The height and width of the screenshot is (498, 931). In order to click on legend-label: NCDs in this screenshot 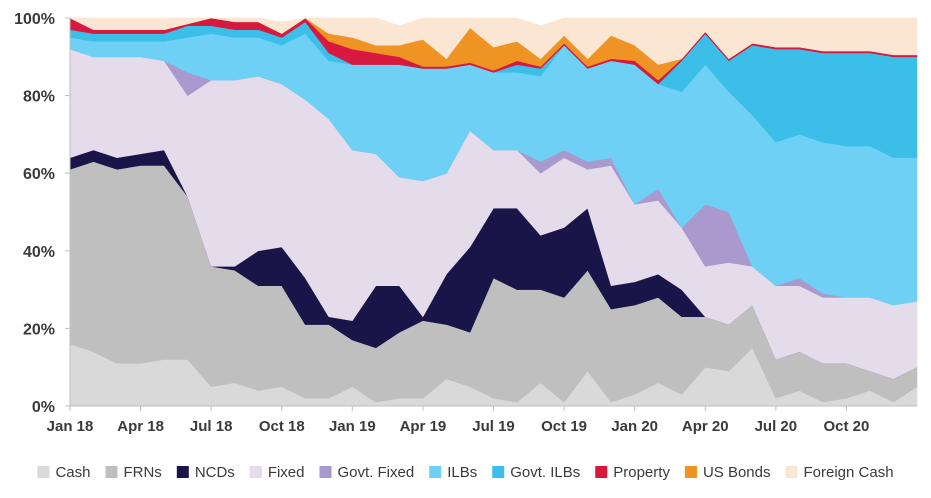, I will do `click(215, 472)`.